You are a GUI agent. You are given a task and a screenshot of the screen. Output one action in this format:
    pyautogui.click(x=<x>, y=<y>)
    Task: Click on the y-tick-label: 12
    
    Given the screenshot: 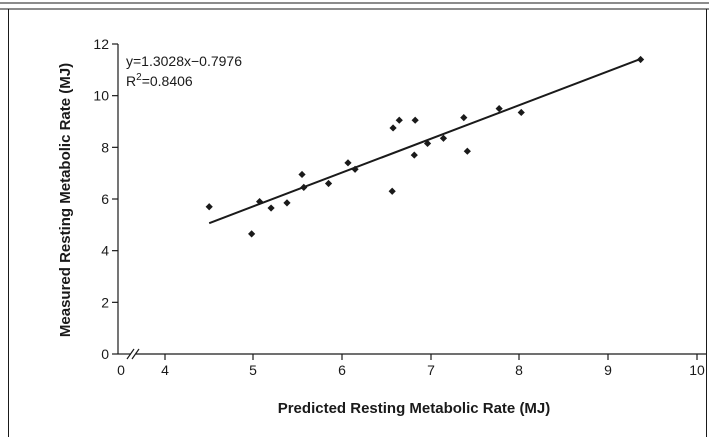 What is the action you would take?
    pyautogui.click(x=101, y=44)
    